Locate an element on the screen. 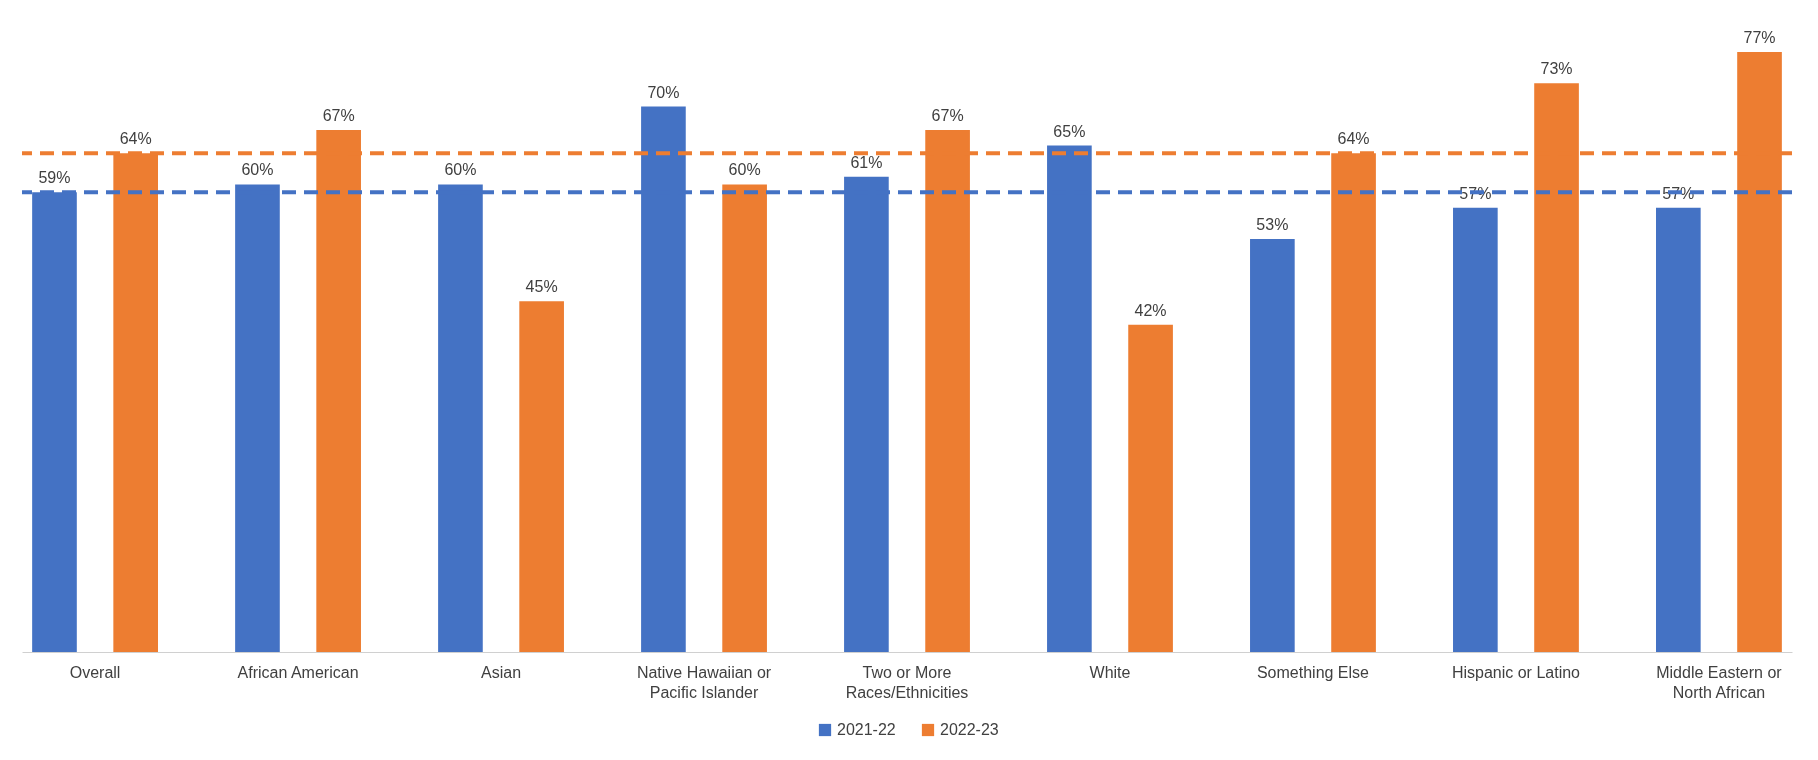  legend-label: 2022-23 is located at coordinates (969, 729).